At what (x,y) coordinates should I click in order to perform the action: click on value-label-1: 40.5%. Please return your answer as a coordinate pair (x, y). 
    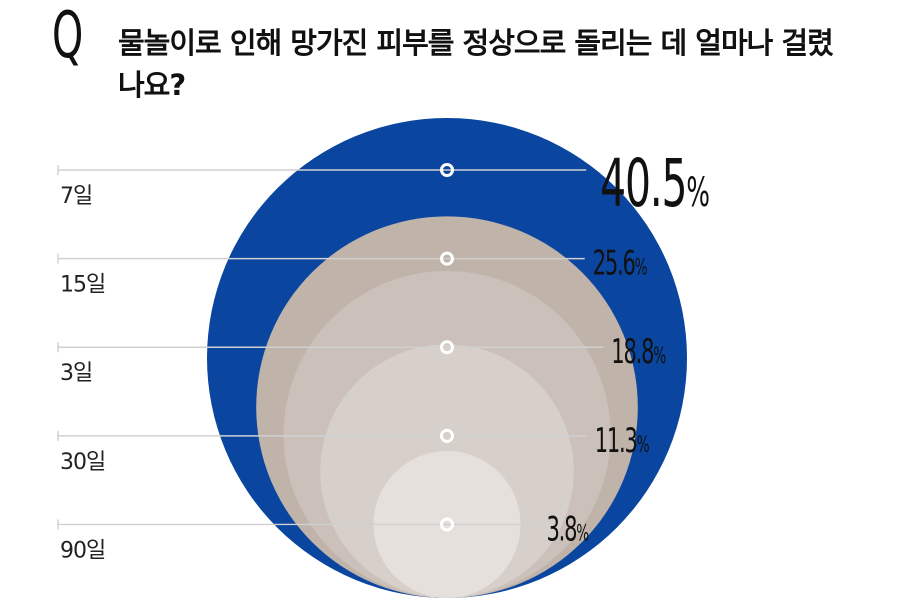
    Looking at the image, I should click on (654, 183).